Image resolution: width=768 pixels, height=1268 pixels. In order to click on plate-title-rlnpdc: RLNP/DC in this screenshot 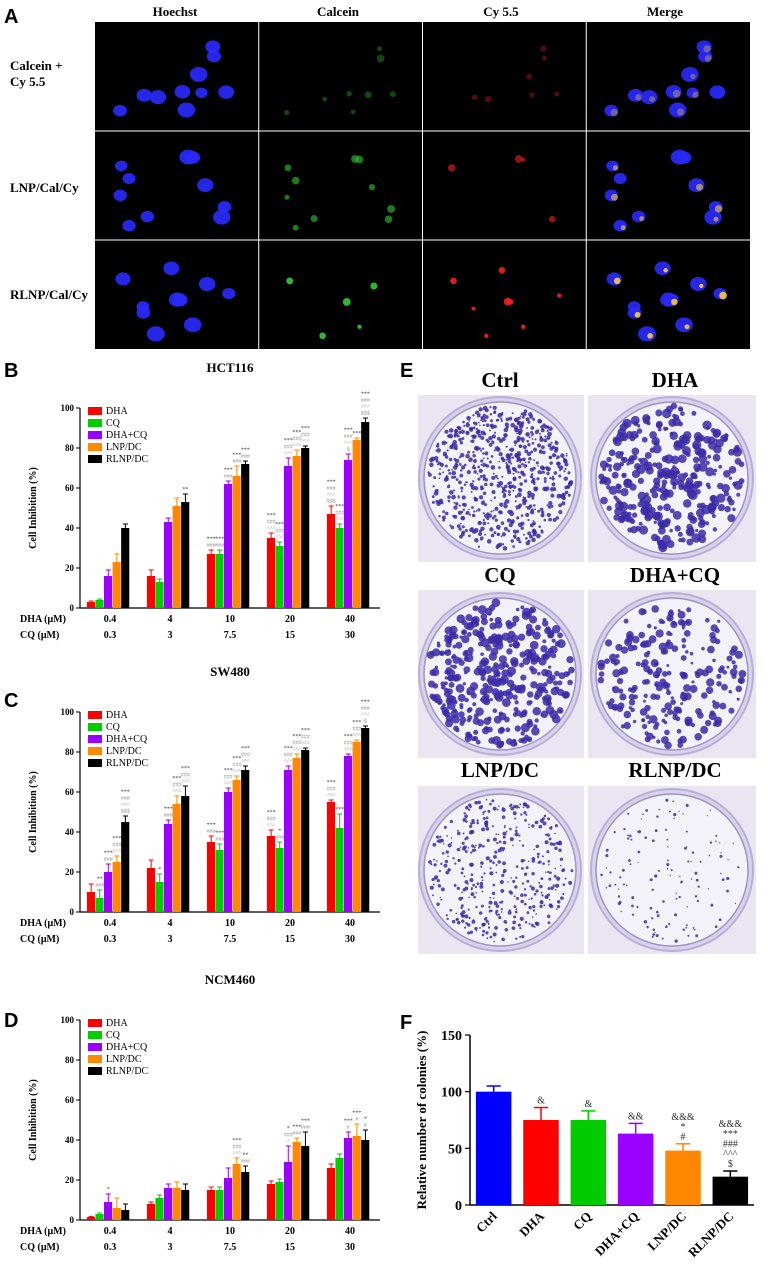, I will do `click(675, 770)`.